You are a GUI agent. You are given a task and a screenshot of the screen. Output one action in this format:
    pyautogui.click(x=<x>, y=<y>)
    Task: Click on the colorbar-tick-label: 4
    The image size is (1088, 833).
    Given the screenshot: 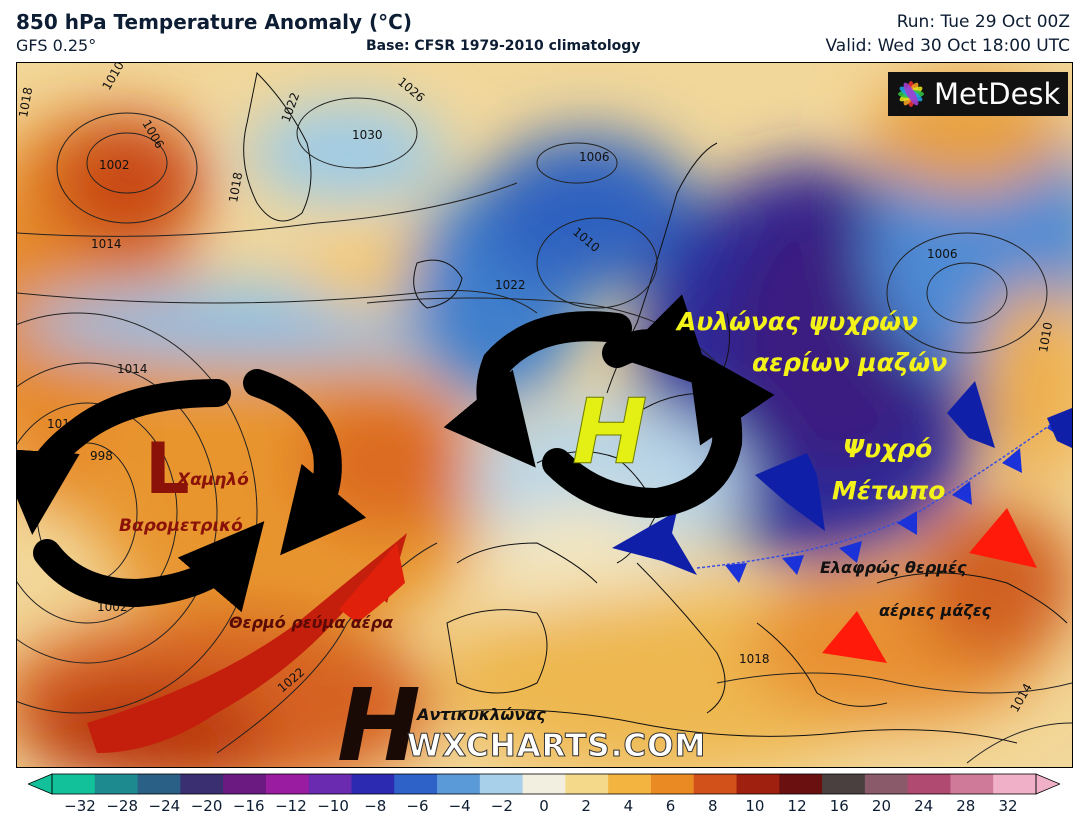 What is the action you would take?
    pyautogui.click(x=628, y=806)
    